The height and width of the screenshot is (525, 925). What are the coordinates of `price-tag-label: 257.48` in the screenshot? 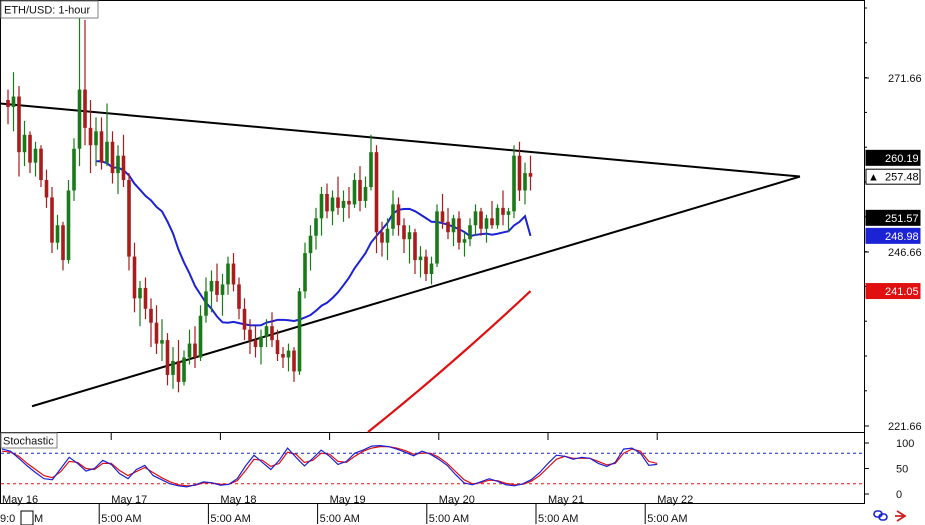 It's located at (902, 178).